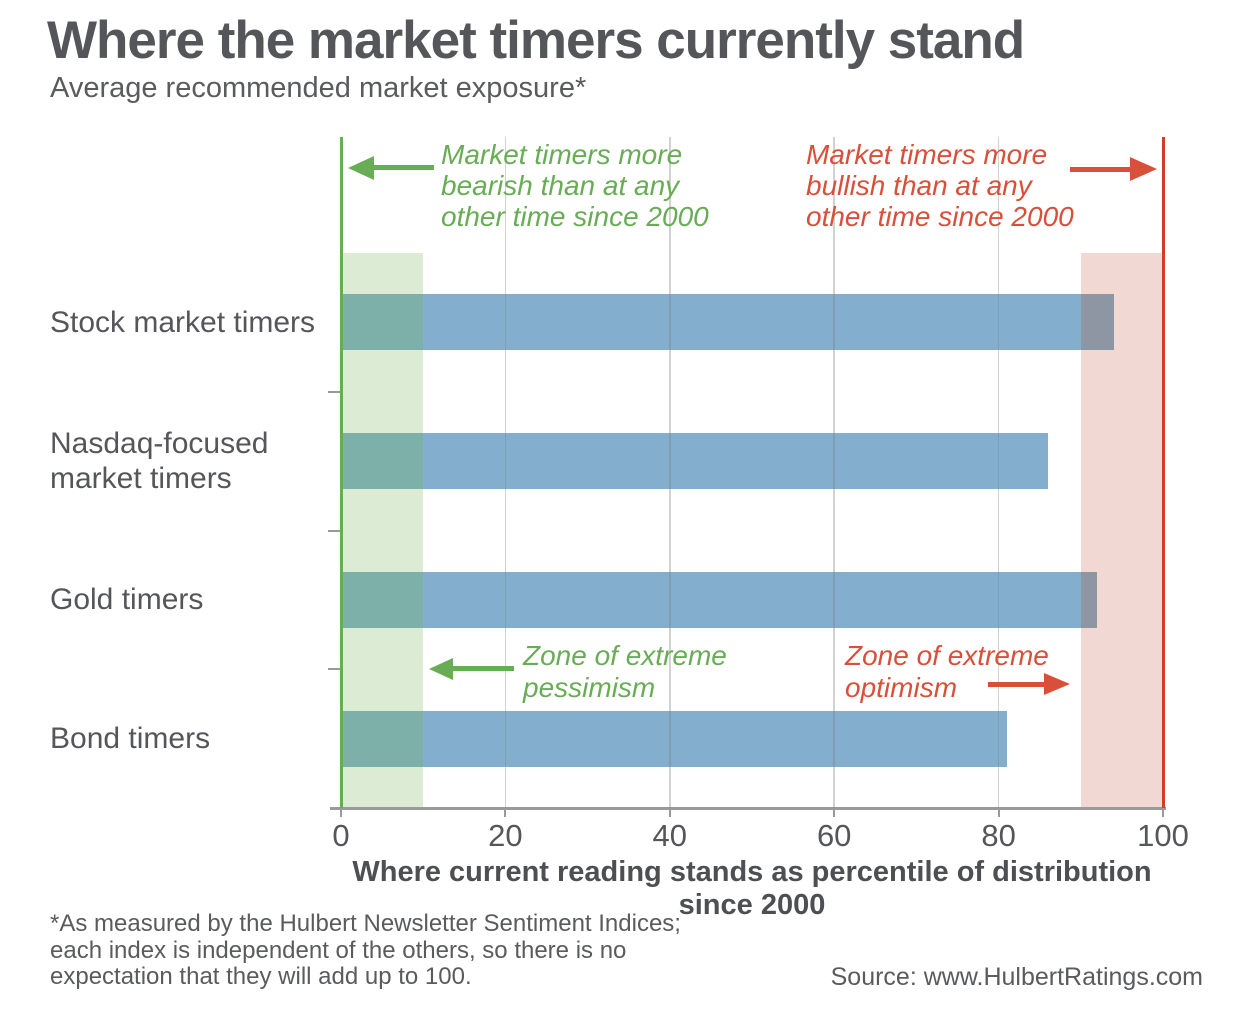 This screenshot has height=1016, width=1248. I want to click on category-label-text: Gold timers, so click(127, 600).